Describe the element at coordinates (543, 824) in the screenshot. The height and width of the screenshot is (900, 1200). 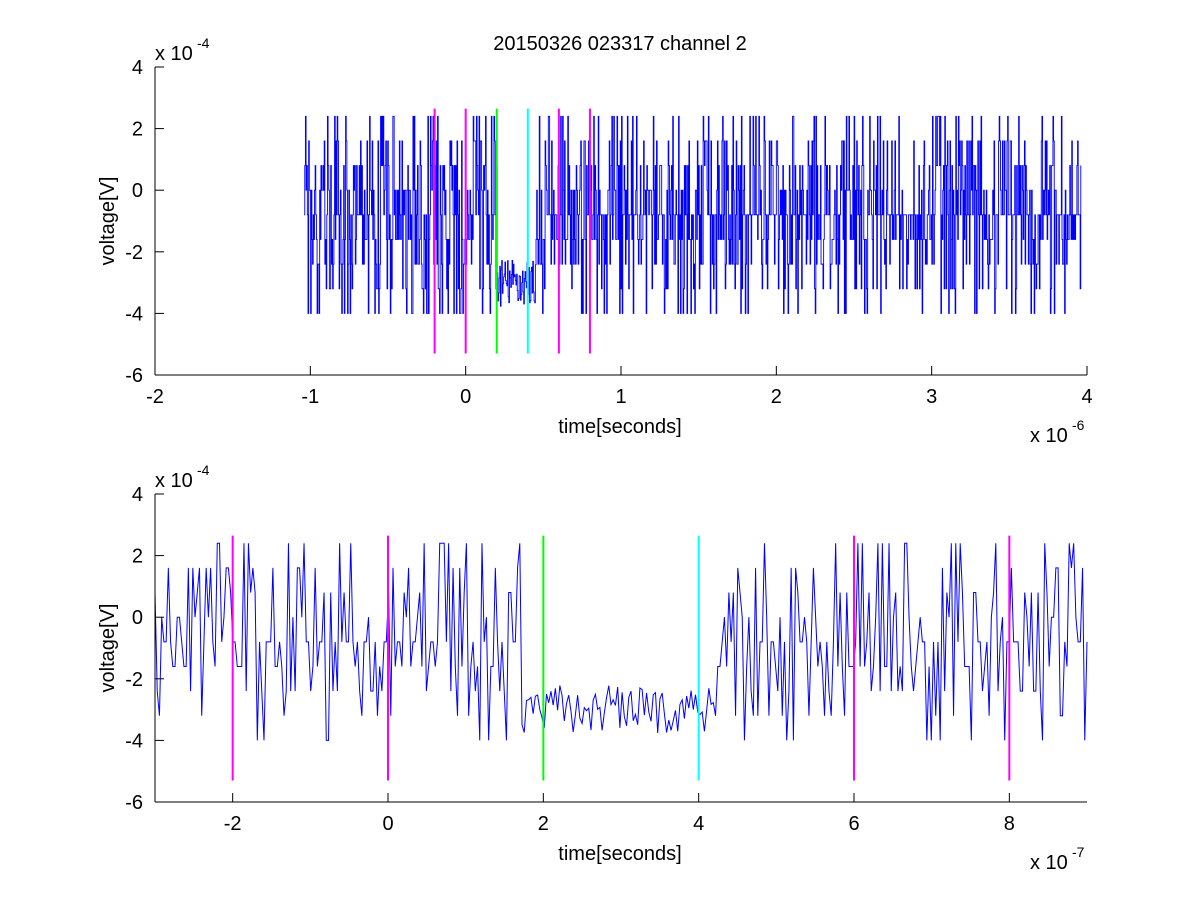
I see `bottom-x-tick-label: 2` at that location.